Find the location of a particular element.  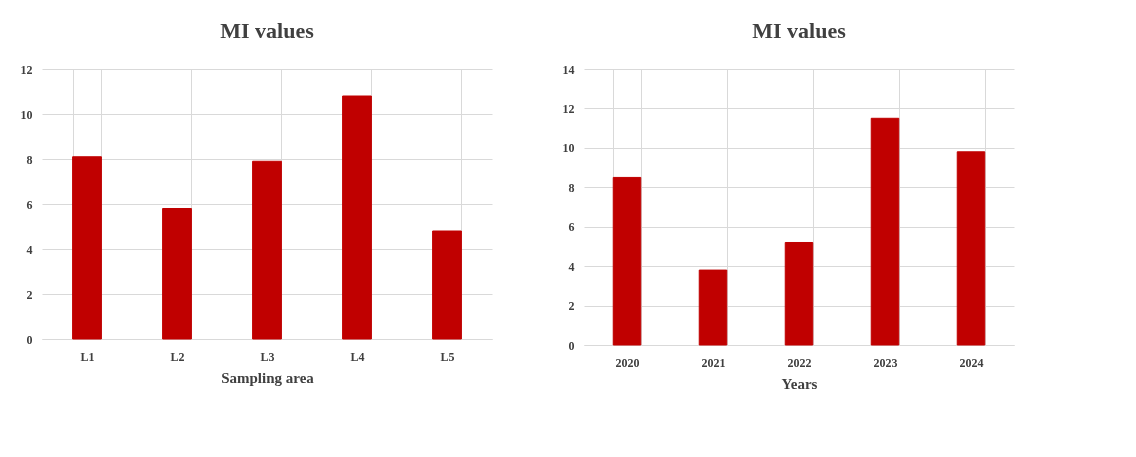

x-tick-label: 2021 is located at coordinates (713, 362).